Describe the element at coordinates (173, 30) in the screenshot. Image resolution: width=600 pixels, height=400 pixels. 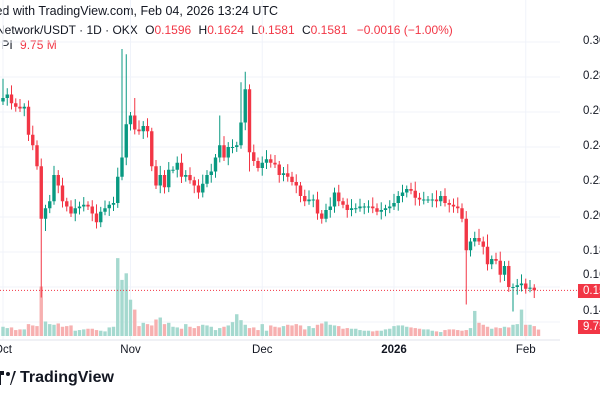
I see `open-value: 0.1596` at that location.